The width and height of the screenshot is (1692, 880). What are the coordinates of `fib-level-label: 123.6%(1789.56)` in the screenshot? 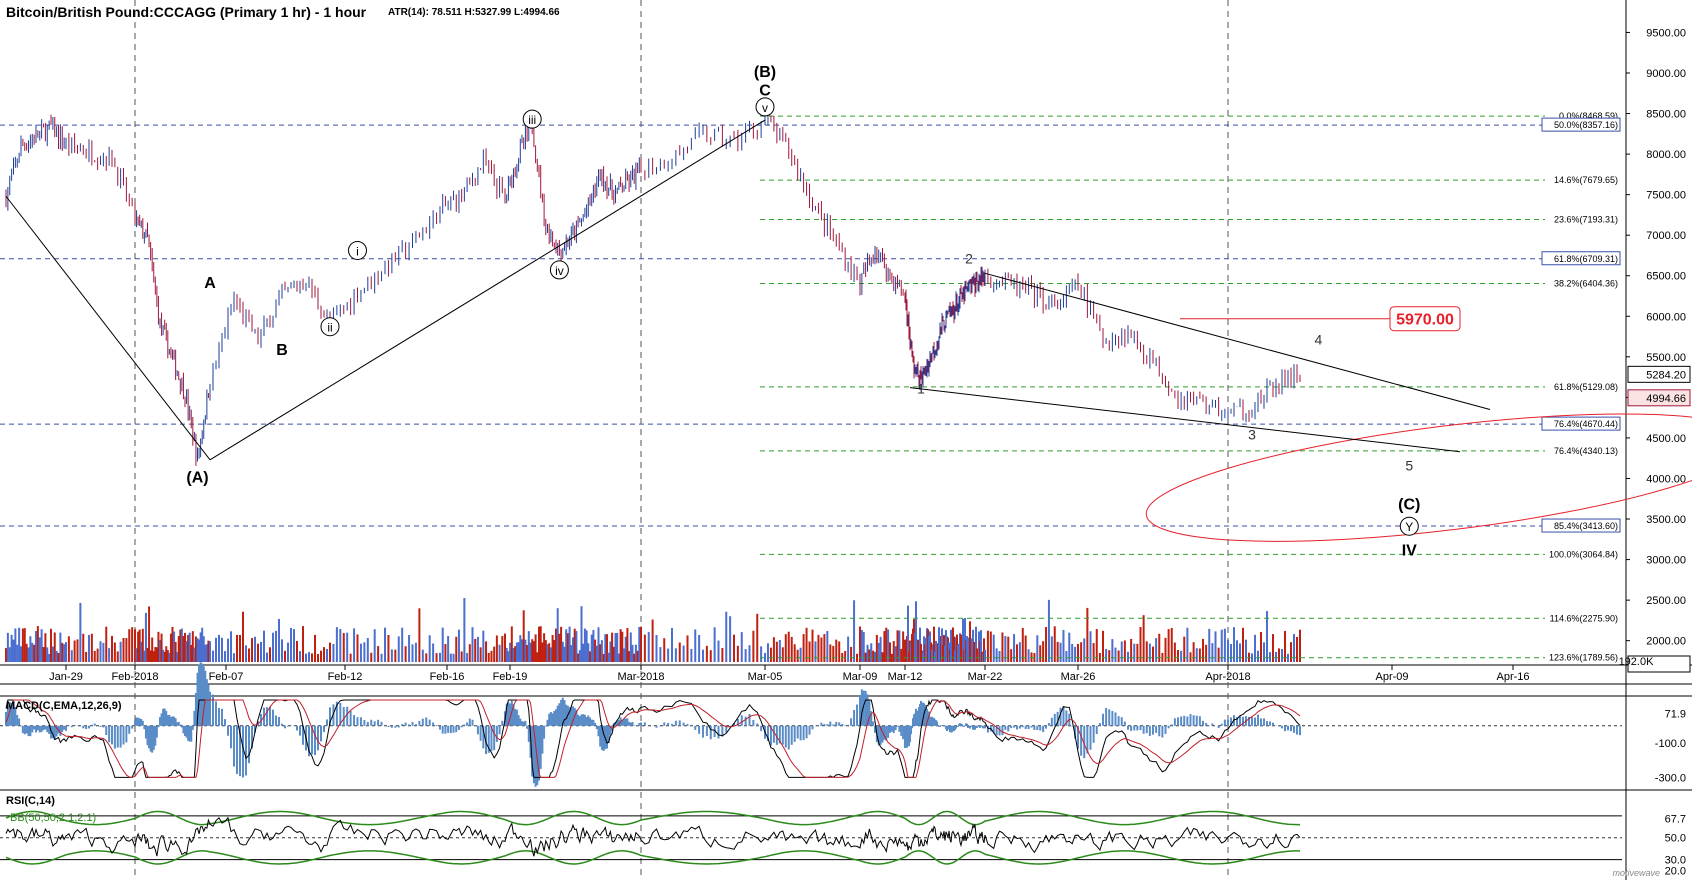 It's located at (1583, 658).